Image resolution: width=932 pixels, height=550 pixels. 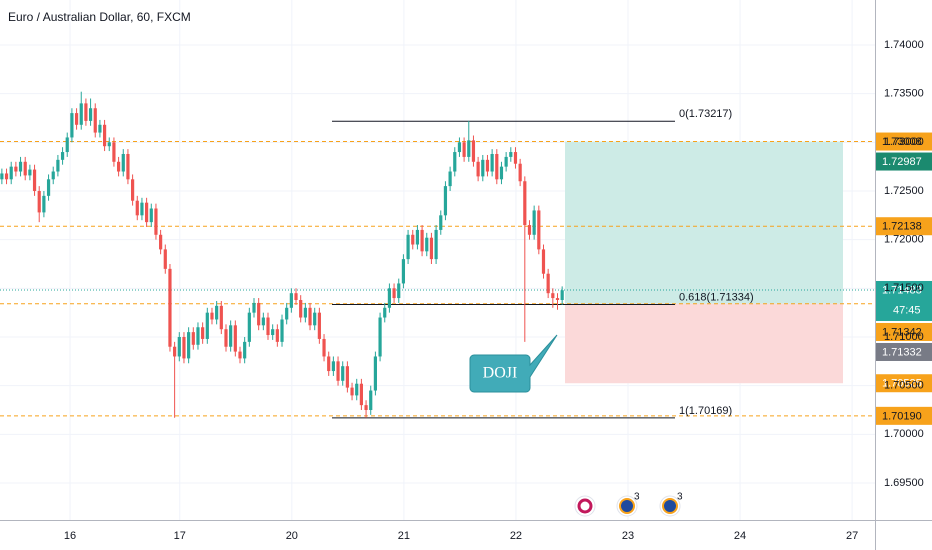 I want to click on fib-label: 0.618(1.71334), so click(x=716, y=297).